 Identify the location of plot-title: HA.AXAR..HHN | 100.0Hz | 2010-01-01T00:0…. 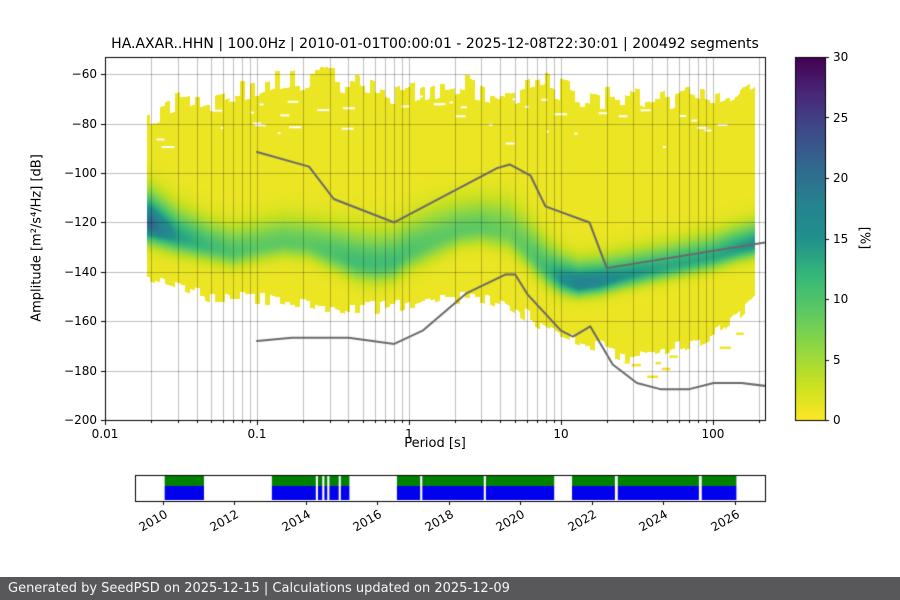
(435, 44).